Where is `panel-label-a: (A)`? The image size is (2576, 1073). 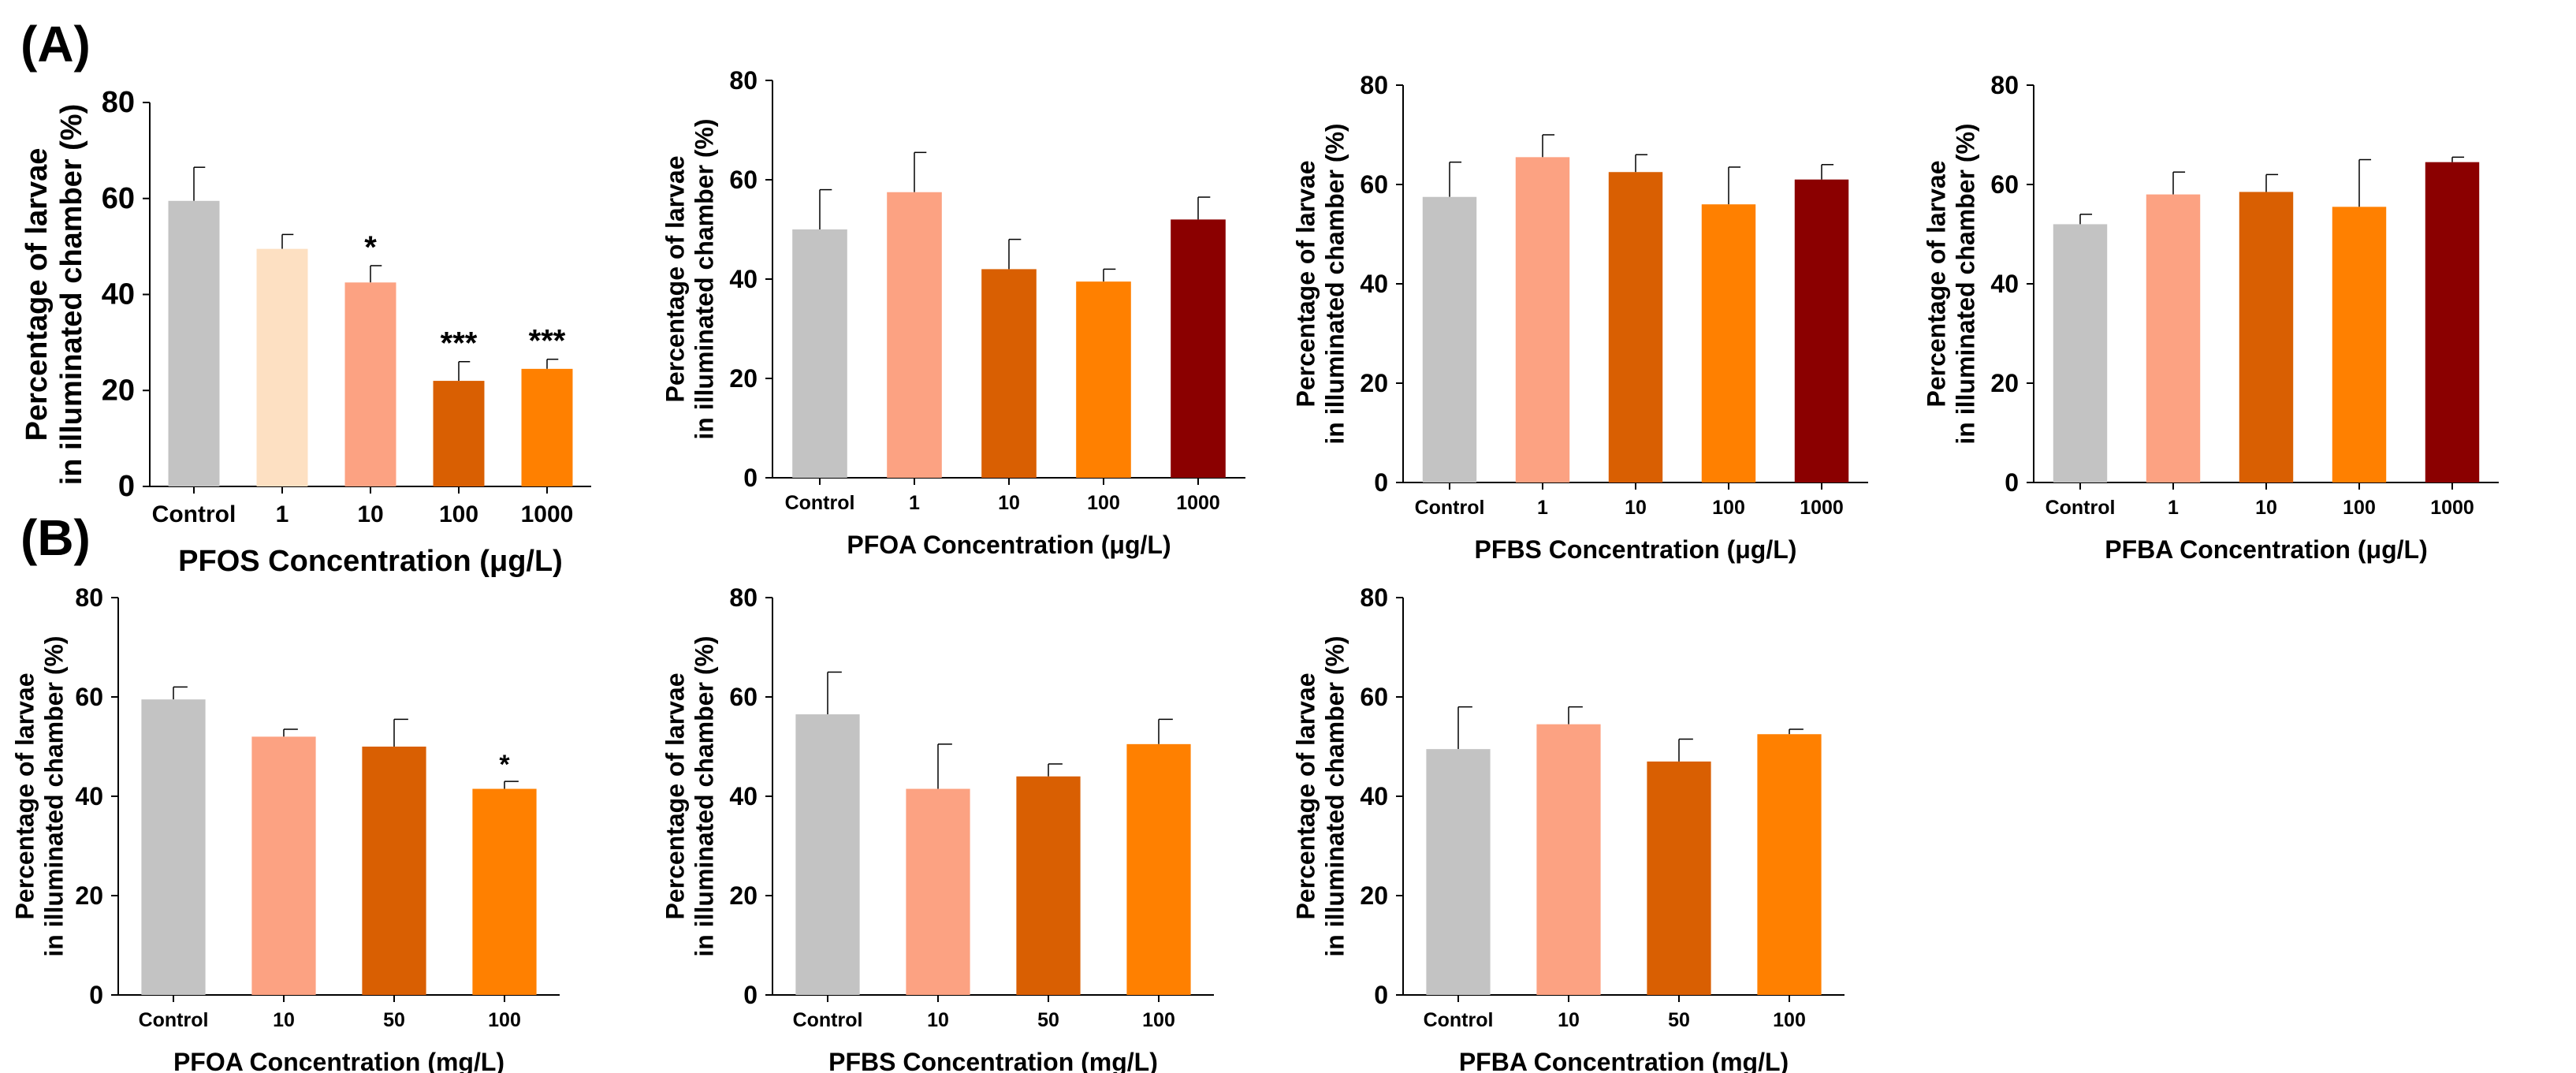
panel-label-a: (A) is located at coordinates (55, 44).